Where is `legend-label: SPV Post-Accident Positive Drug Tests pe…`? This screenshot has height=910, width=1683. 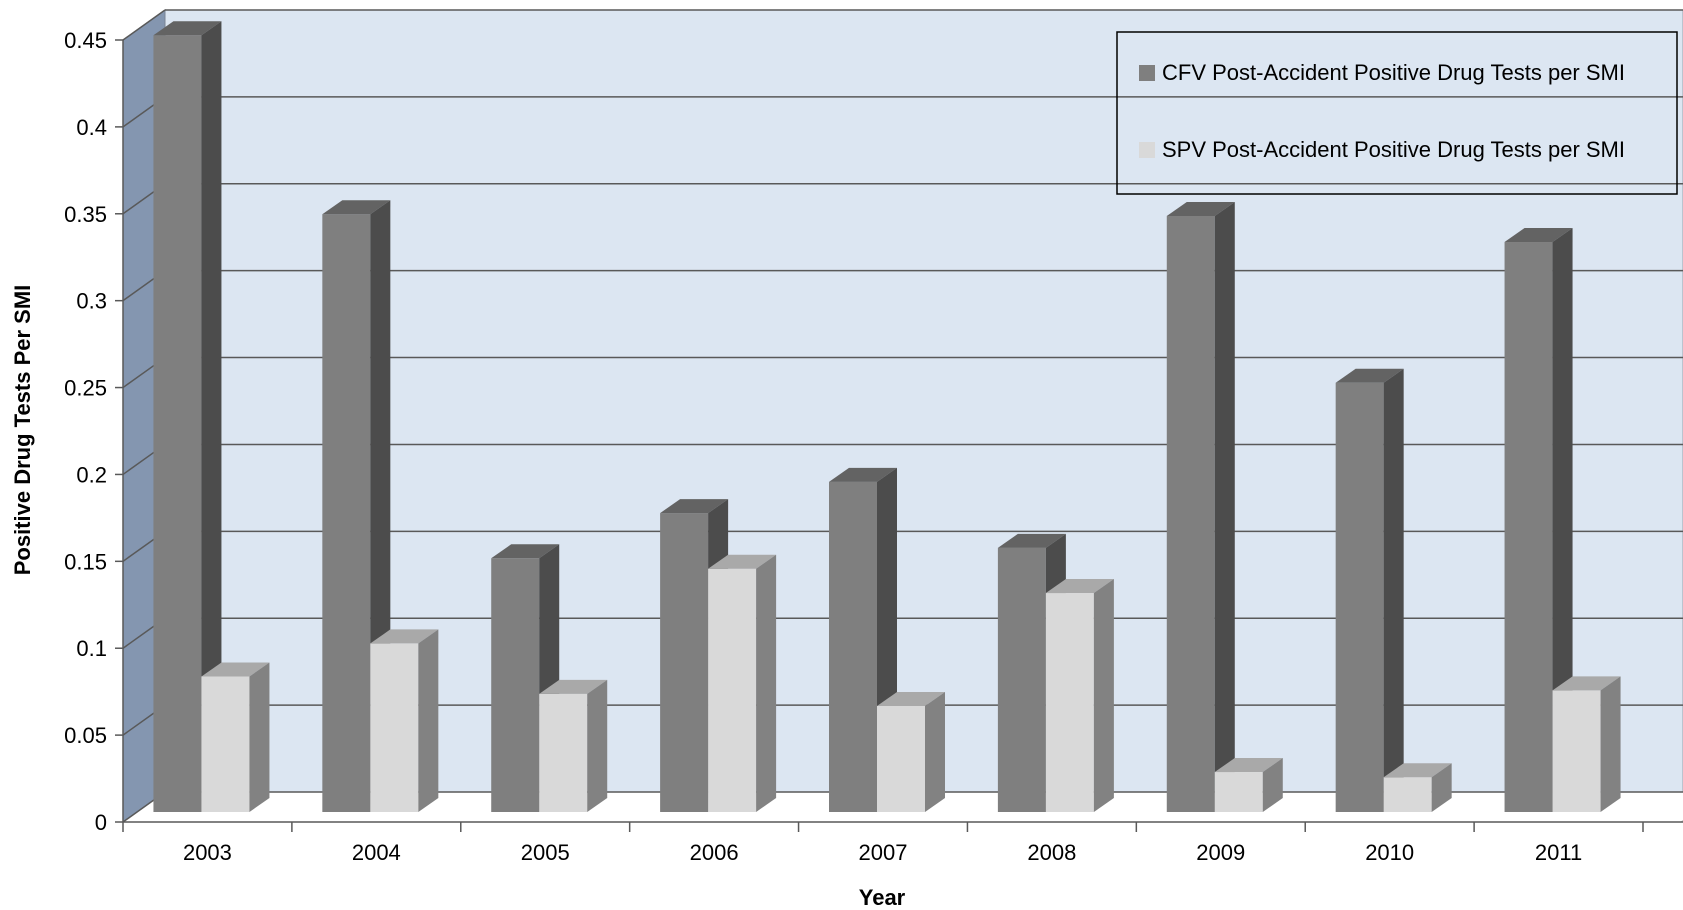 legend-label: SPV Post-Accident Positive Drug Tests pe… is located at coordinates (1393, 149).